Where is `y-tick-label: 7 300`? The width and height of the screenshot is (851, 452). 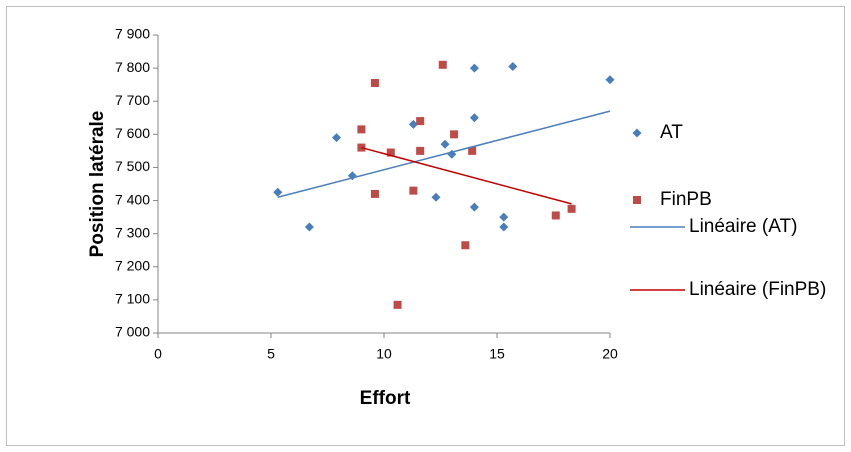
y-tick-label: 7 300 is located at coordinates (132, 232).